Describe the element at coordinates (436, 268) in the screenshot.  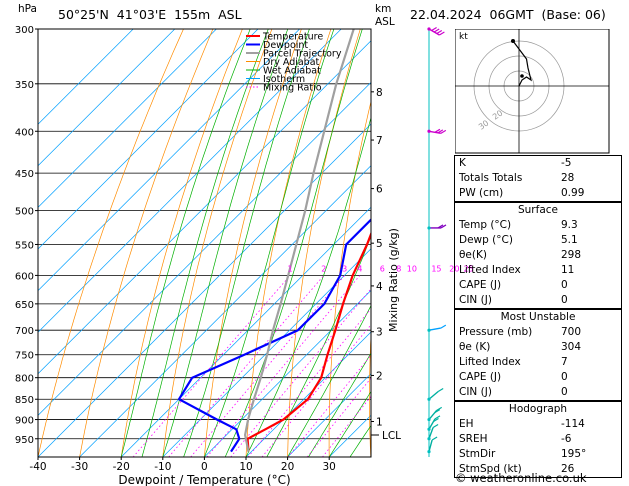
I see `mixing-ratio-label: 15` at that location.